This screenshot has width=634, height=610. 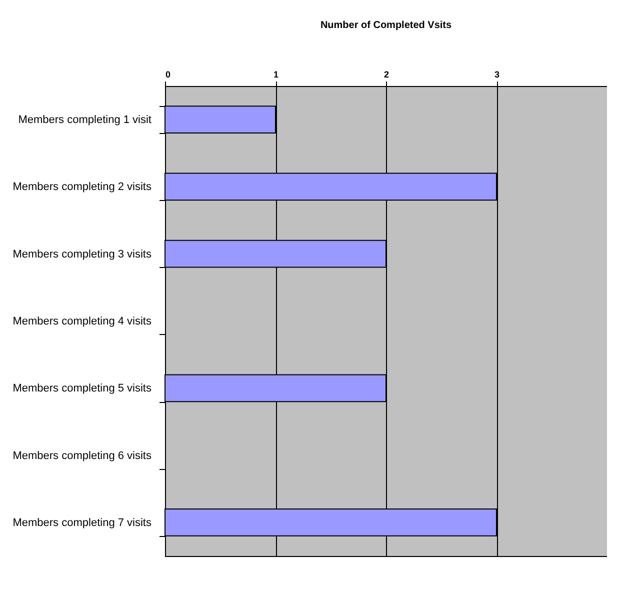 I want to click on y-tick-label: Members completing 4 visits, so click(x=82, y=322).